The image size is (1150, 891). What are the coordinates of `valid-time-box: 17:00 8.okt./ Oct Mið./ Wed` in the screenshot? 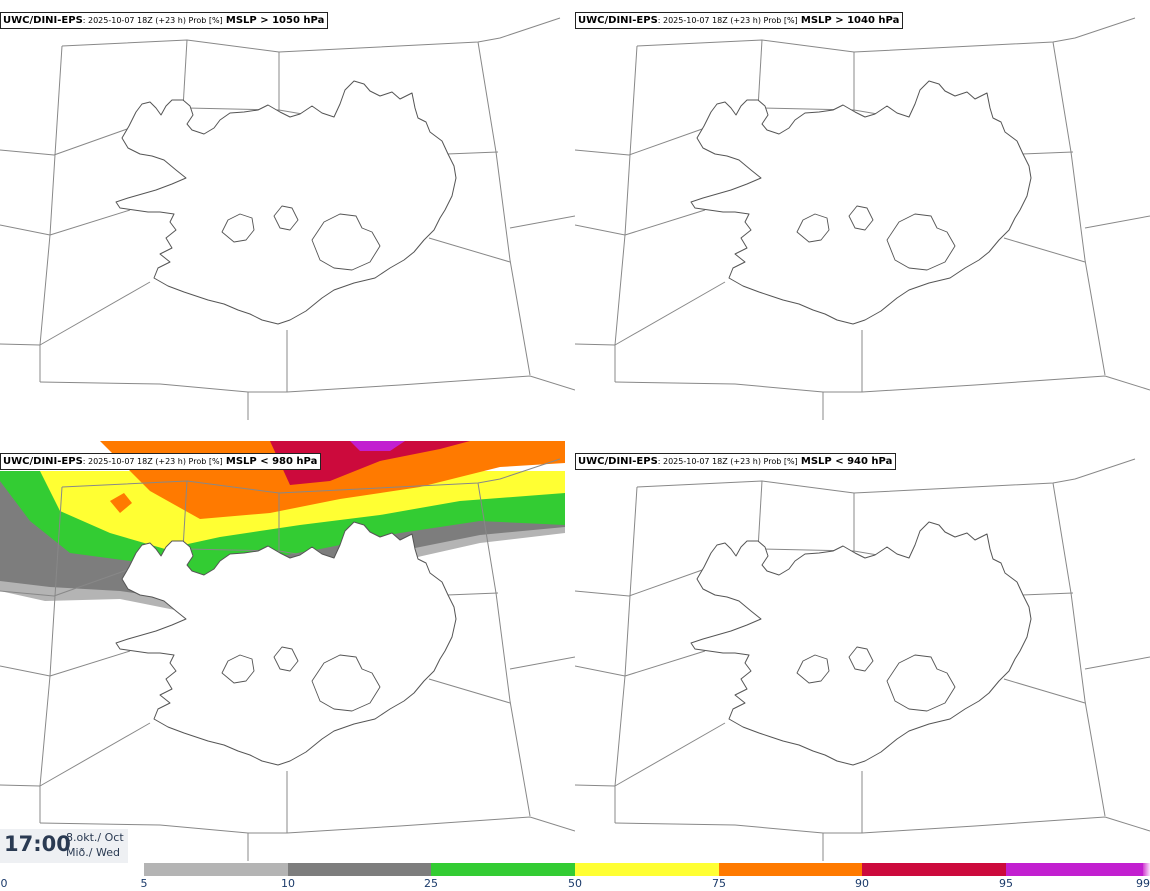 It's located at (64, 846).